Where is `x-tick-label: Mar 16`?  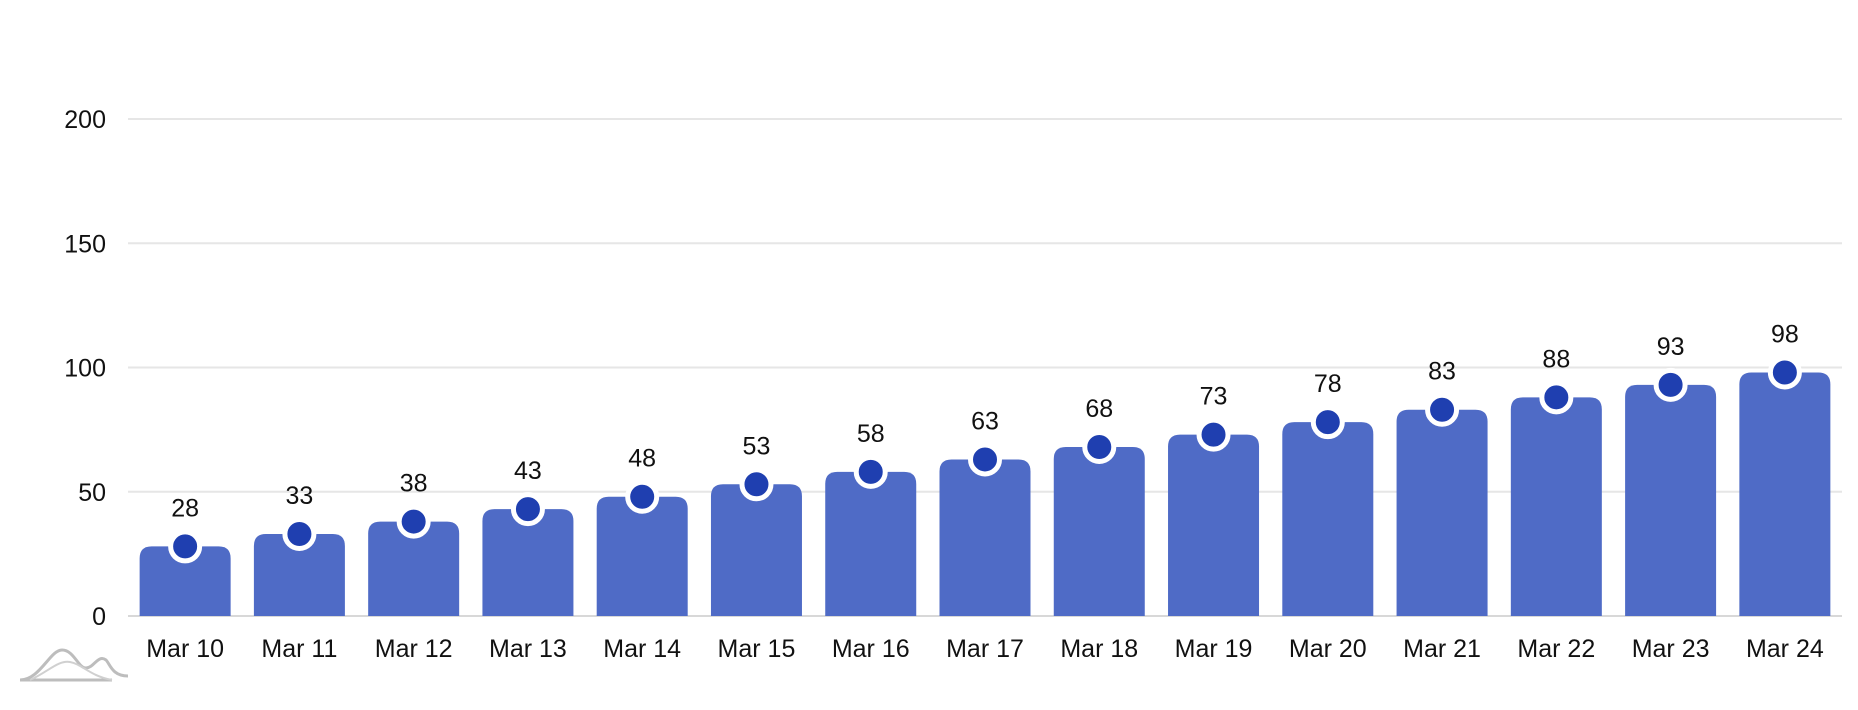 x-tick-label: Mar 16 is located at coordinates (871, 649).